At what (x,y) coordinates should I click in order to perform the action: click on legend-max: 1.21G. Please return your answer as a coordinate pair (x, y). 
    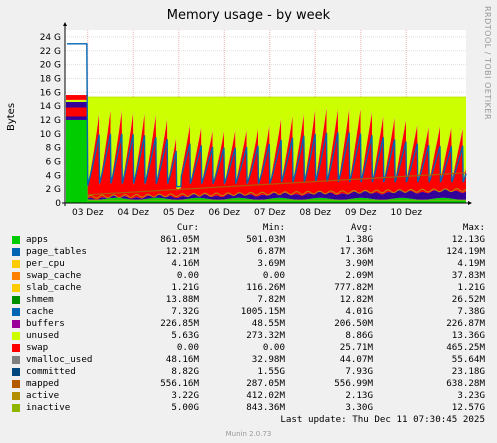
    Looking at the image, I should click on (471, 287).